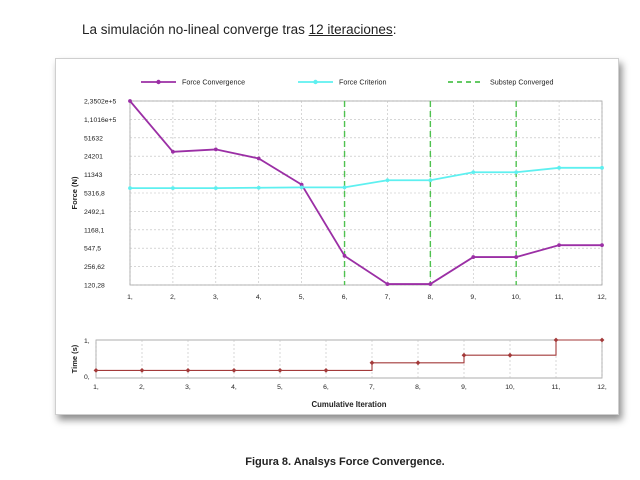 Image resolution: width=640 pixels, height=480 pixels. I want to click on figure-caption: Figura 8. Analsys Force Convergence., so click(345, 462).